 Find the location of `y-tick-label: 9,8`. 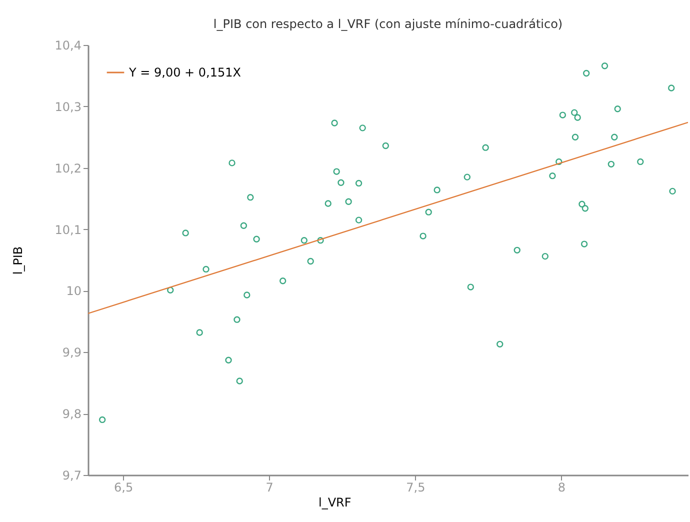

y-tick-label: 9,8 is located at coordinates (72, 414).